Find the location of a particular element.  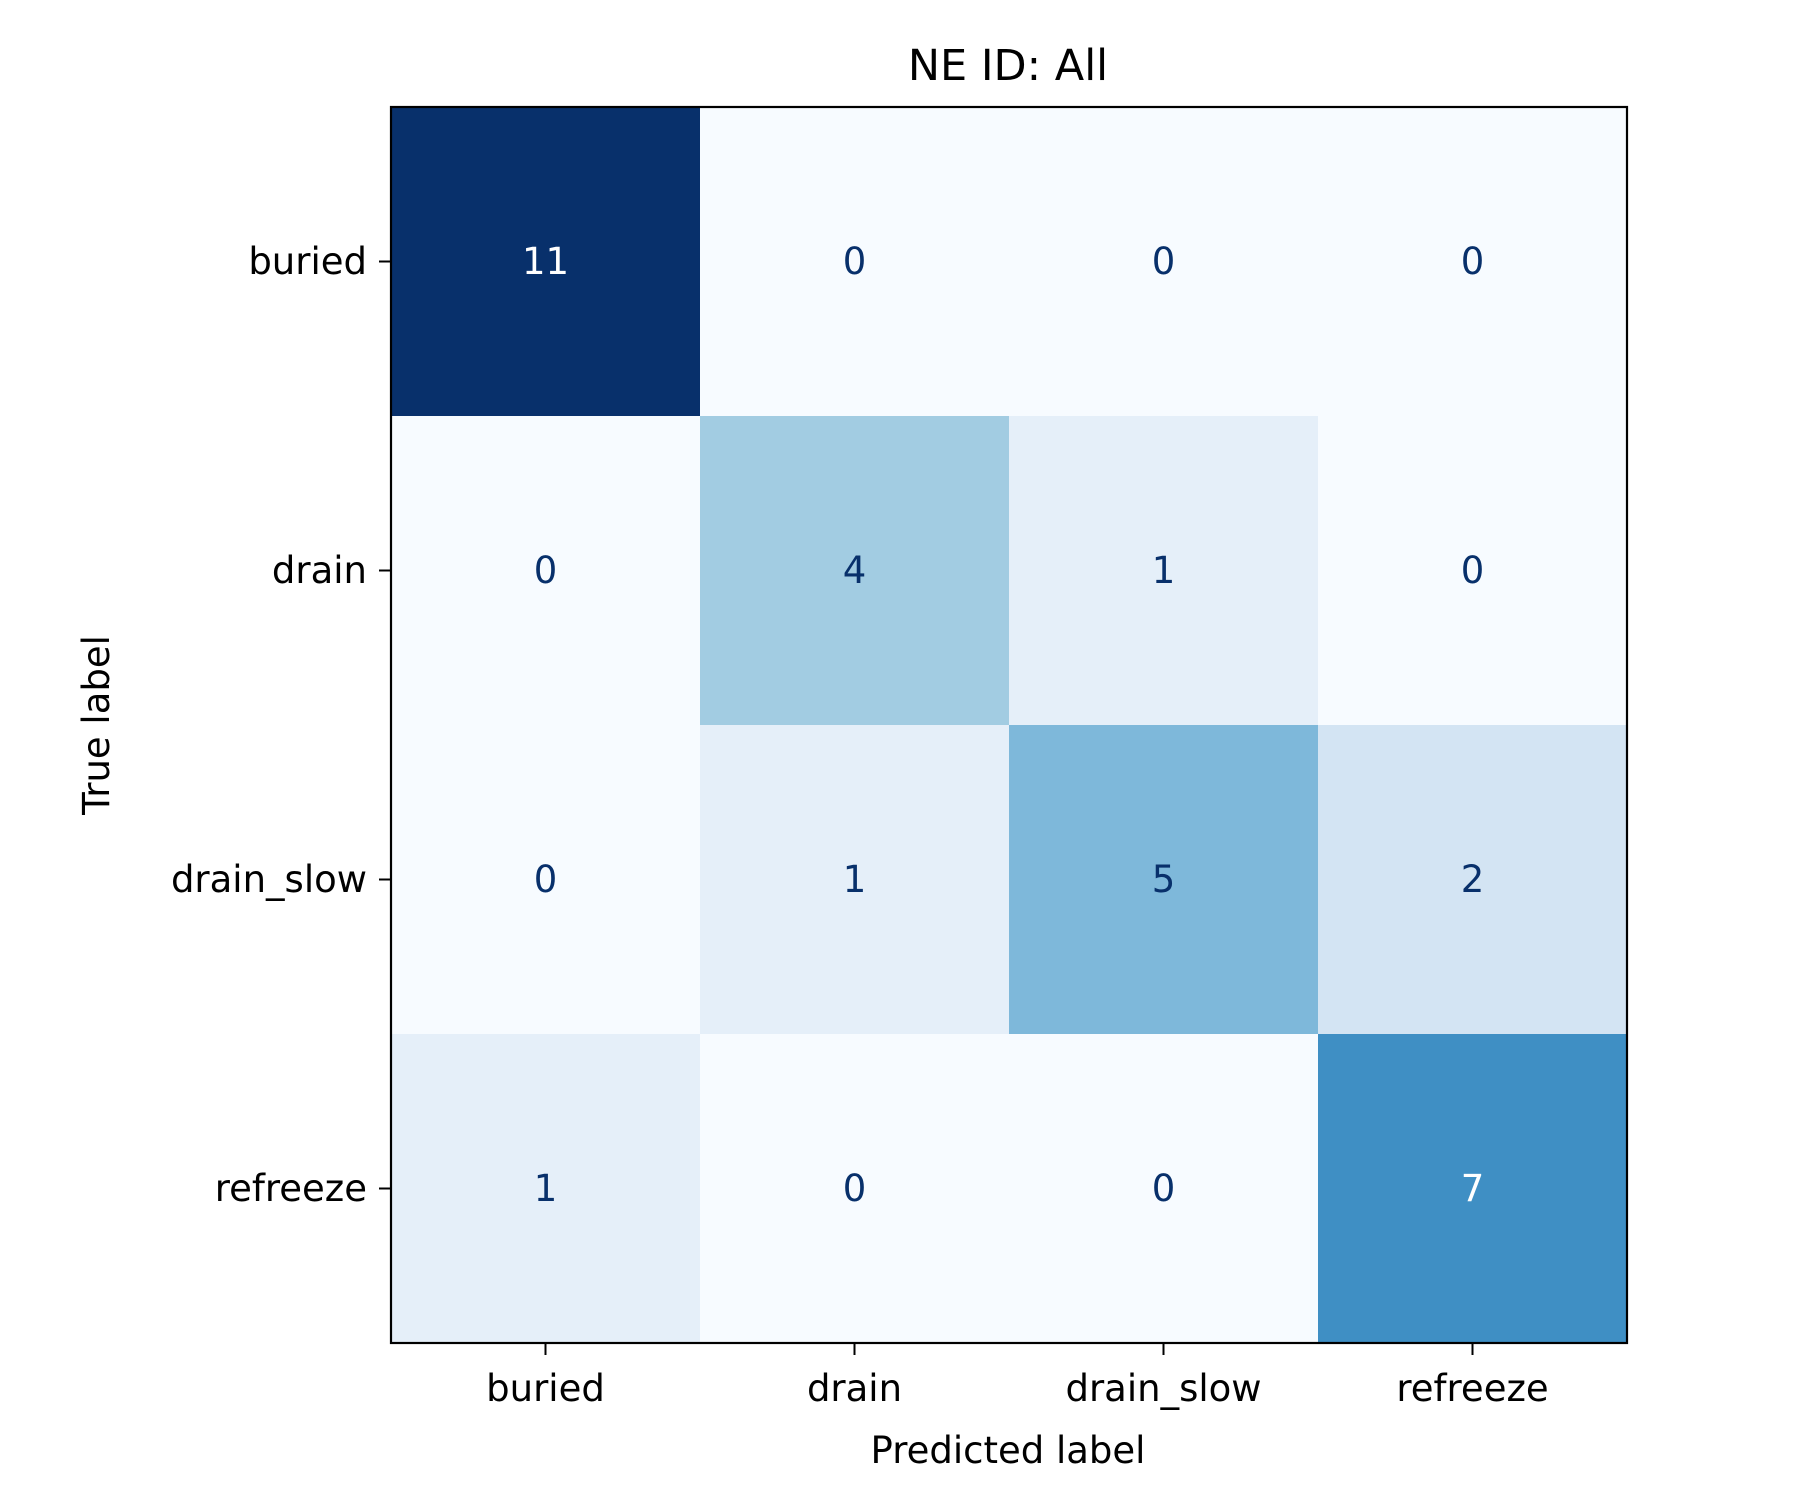

cell-value-label: 11 is located at coordinates (545, 261).